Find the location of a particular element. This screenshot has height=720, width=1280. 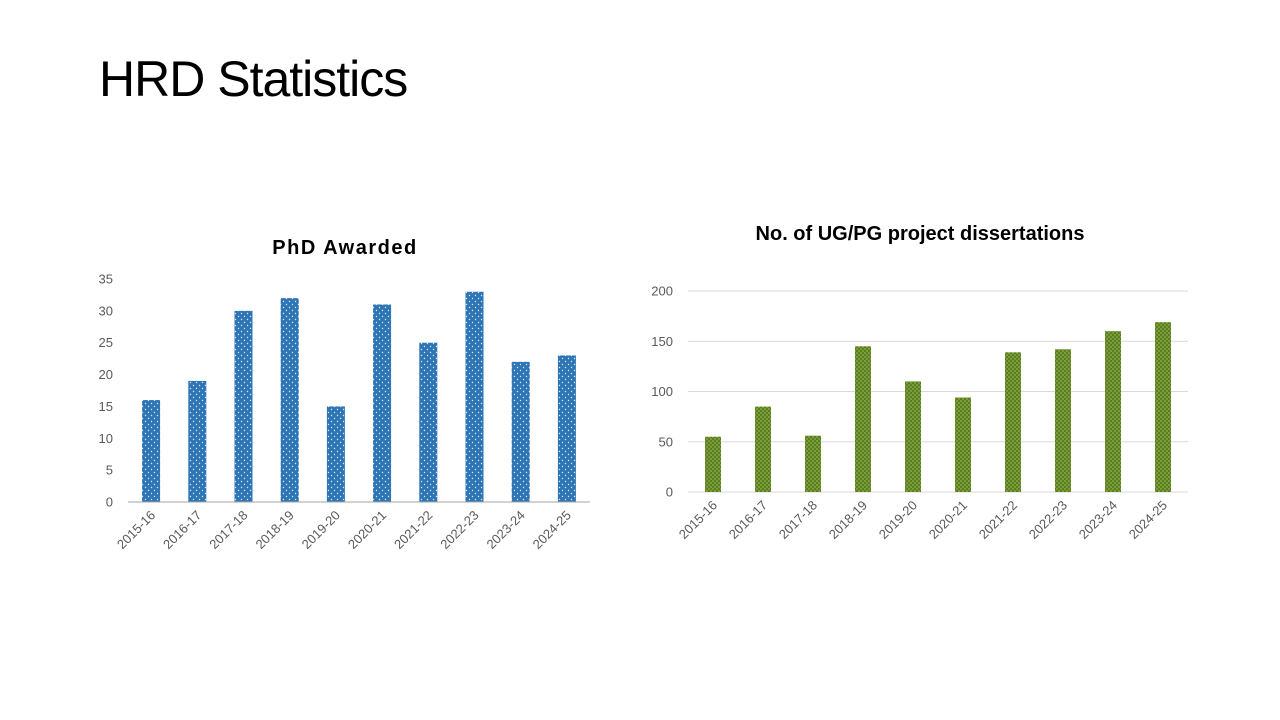

slide-title: HRD Statistics is located at coordinates (253, 79).